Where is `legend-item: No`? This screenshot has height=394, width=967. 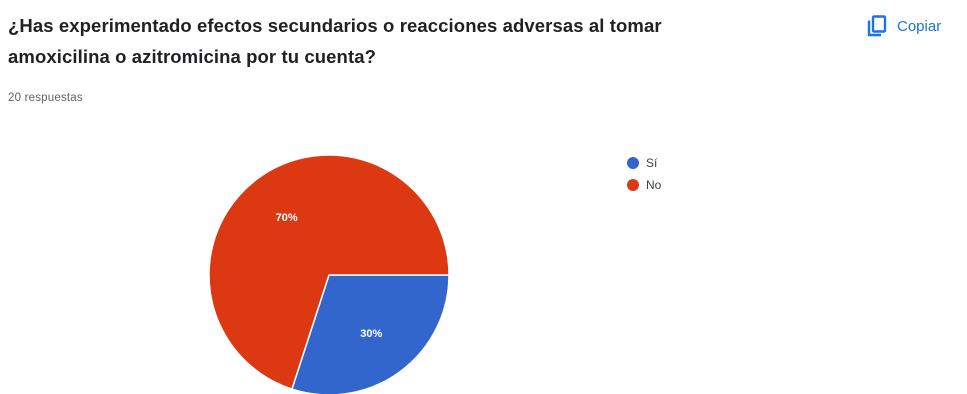 legend-item: No is located at coordinates (644, 185).